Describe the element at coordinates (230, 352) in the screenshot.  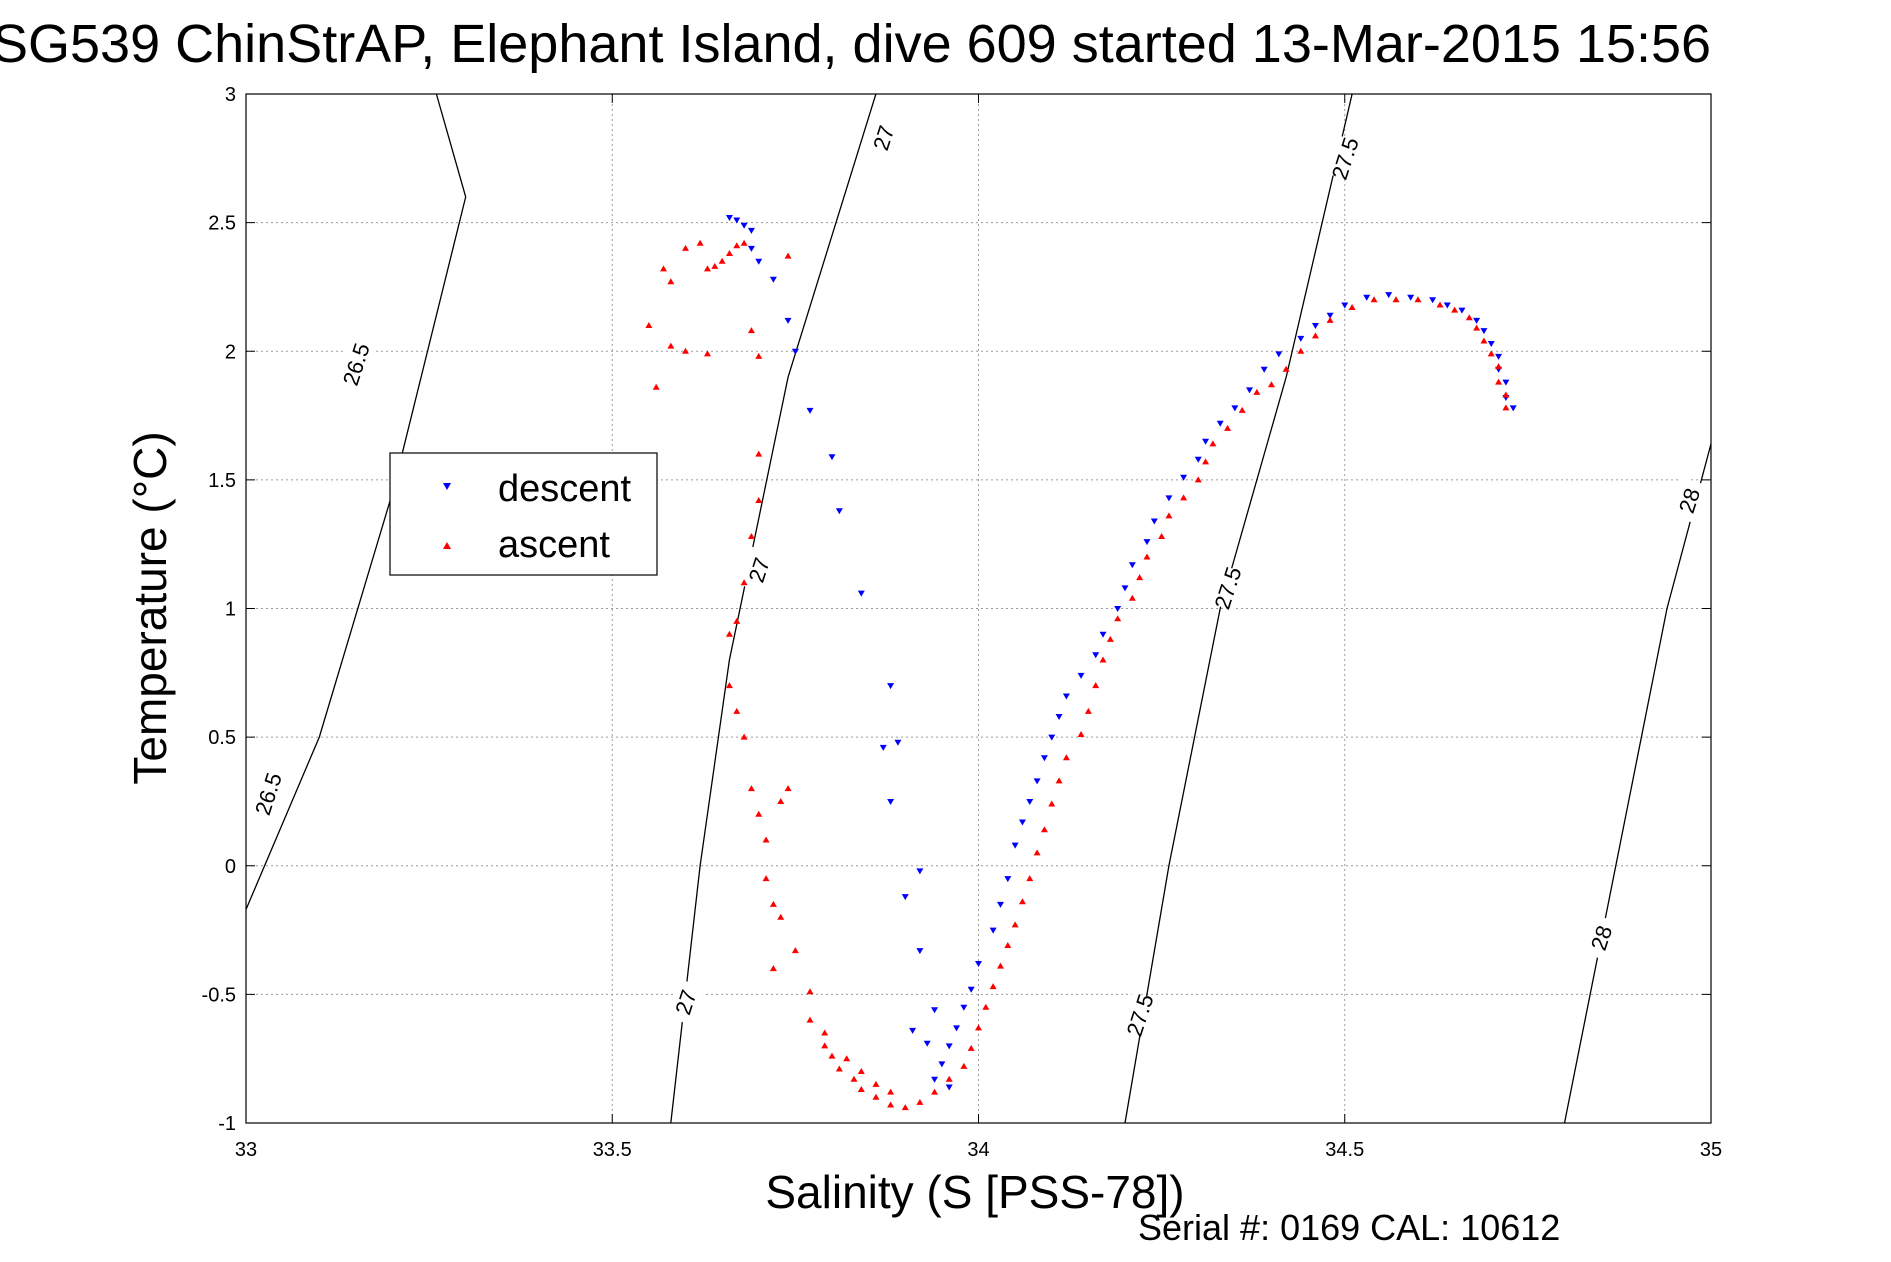
I see `y-tick-label: 2` at that location.